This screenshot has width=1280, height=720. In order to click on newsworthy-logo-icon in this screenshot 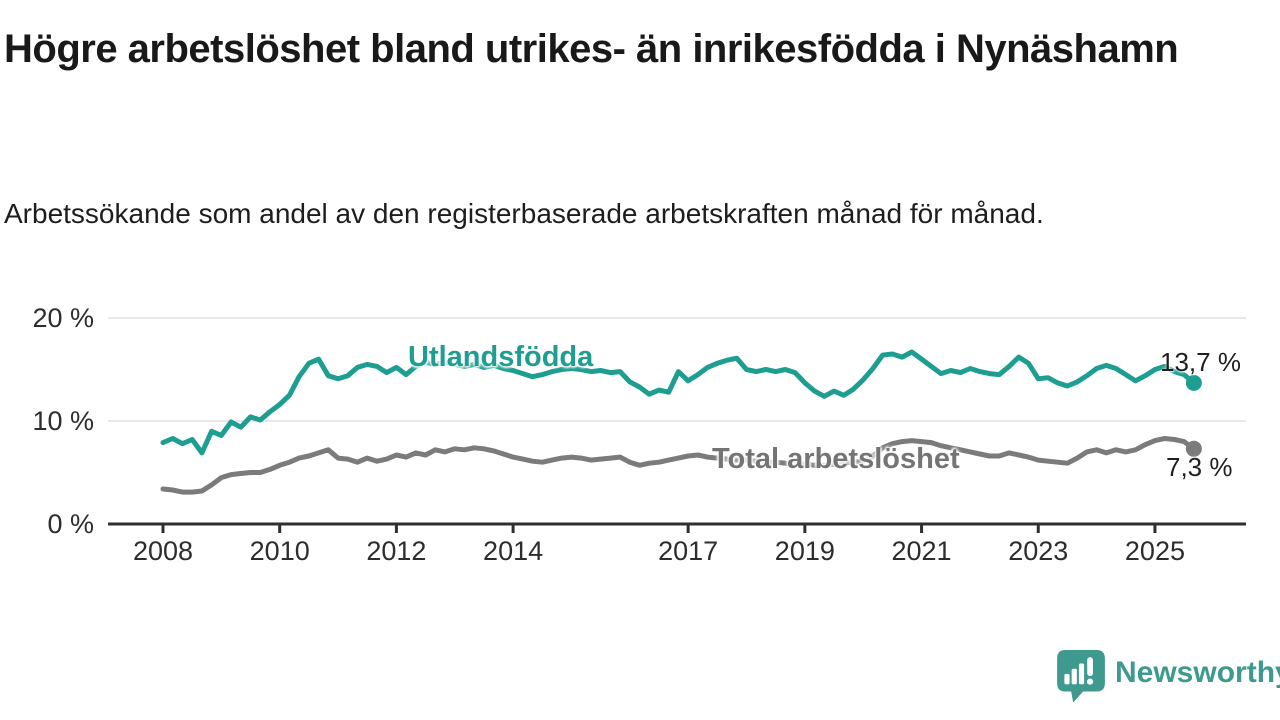, I will do `click(1081, 676)`.